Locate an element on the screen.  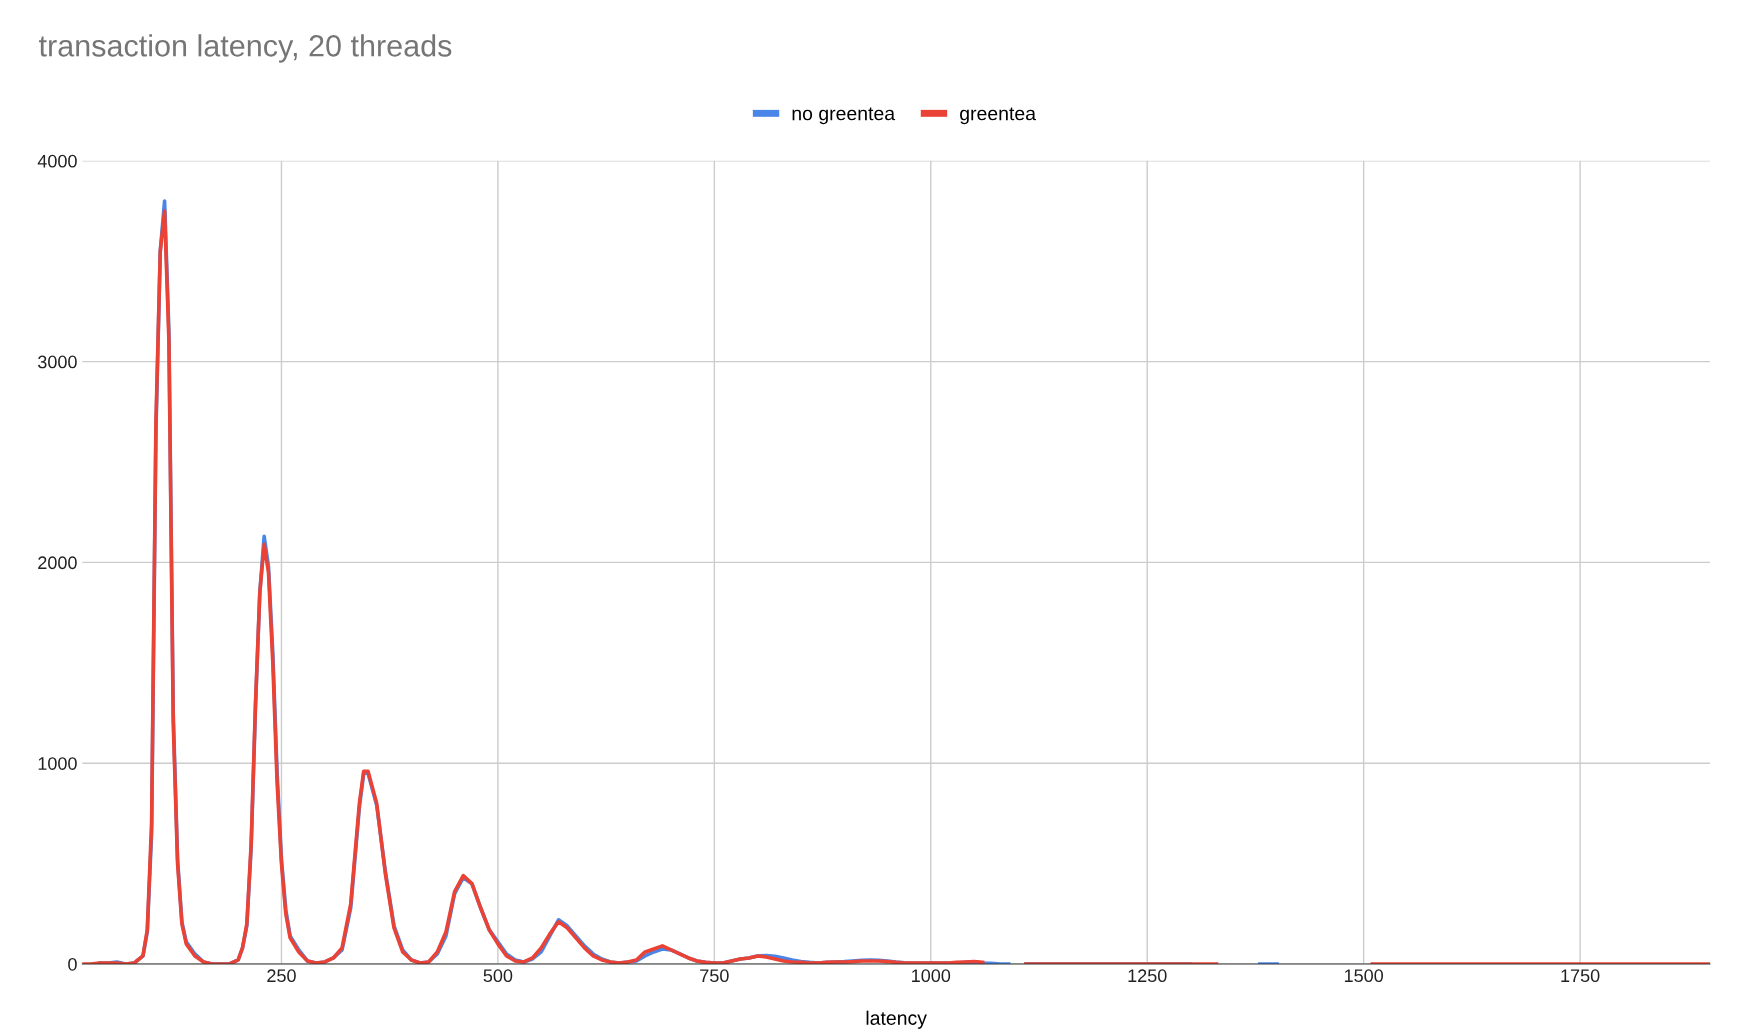
legend-label: no greentea is located at coordinates (844, 116).